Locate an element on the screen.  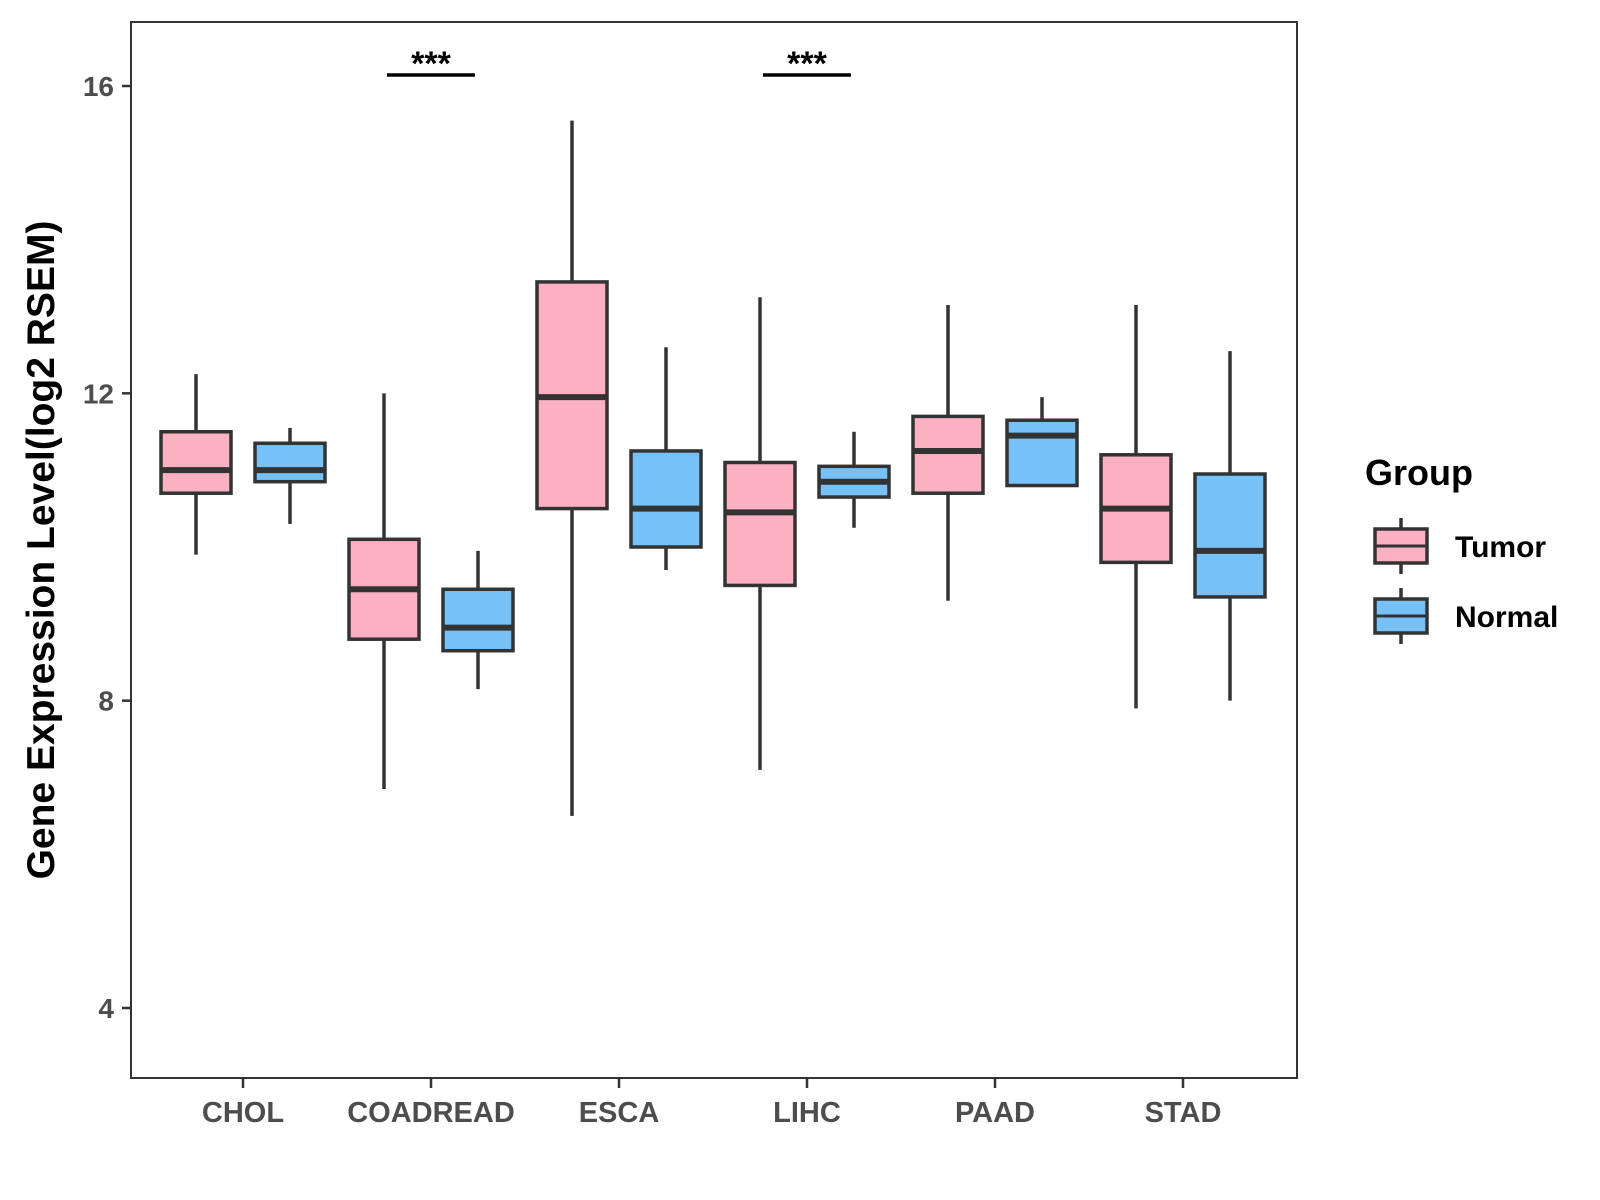
significance-lihc: *** is located at coordinates (807, 64).